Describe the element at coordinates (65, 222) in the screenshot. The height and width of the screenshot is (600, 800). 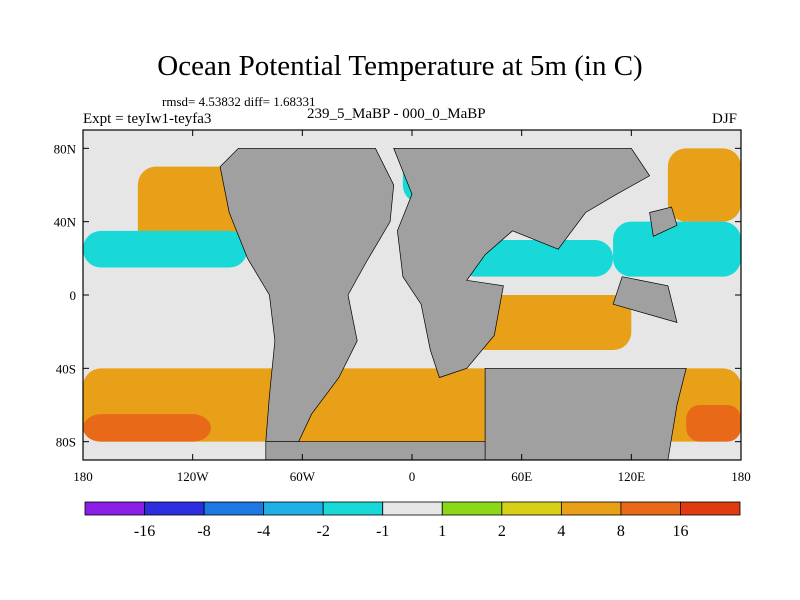
I see `y-tick-label: 40N` at that location.